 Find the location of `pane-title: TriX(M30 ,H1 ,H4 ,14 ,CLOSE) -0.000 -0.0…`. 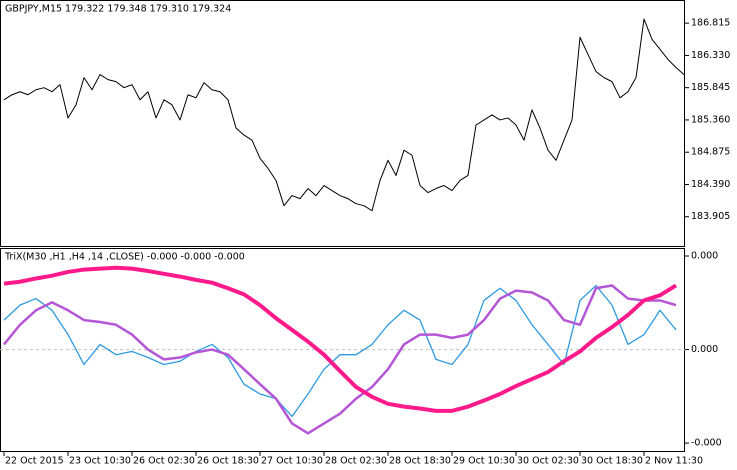

pane-title: TriX(M30 ,H1 ,H4 ,14 ,CLOSE) -0.000 -0.0… is located at coordinates (124, 257).